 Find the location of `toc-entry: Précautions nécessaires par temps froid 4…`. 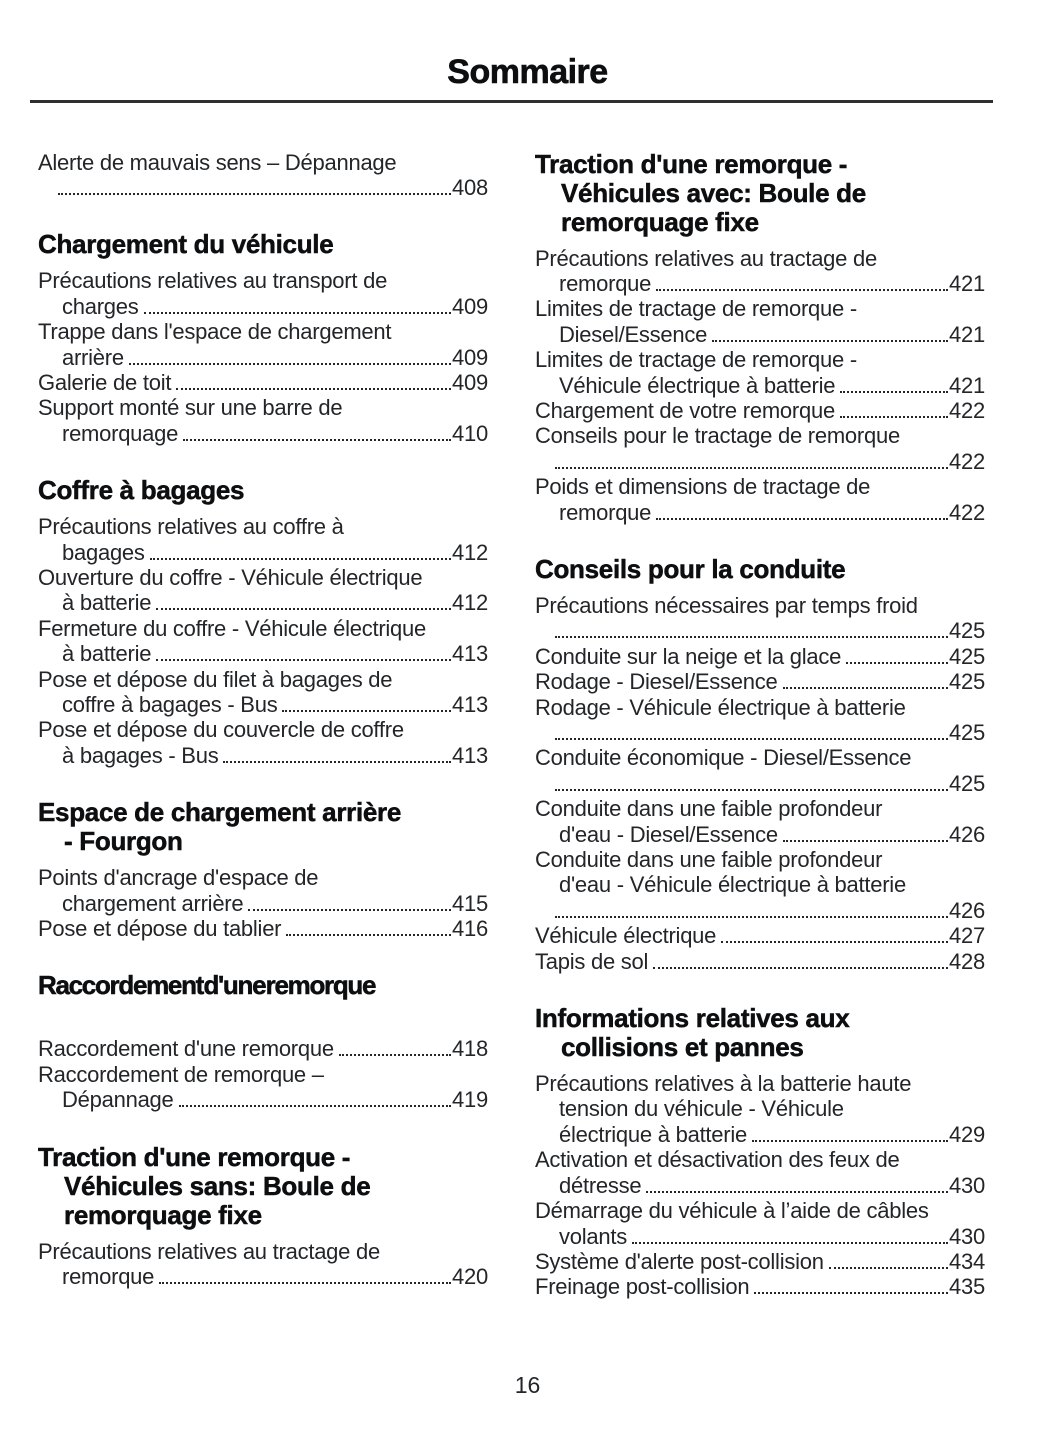

toc-entry: Précautions nécessaires par temps froid 4… is located at coordinates (760, 618).